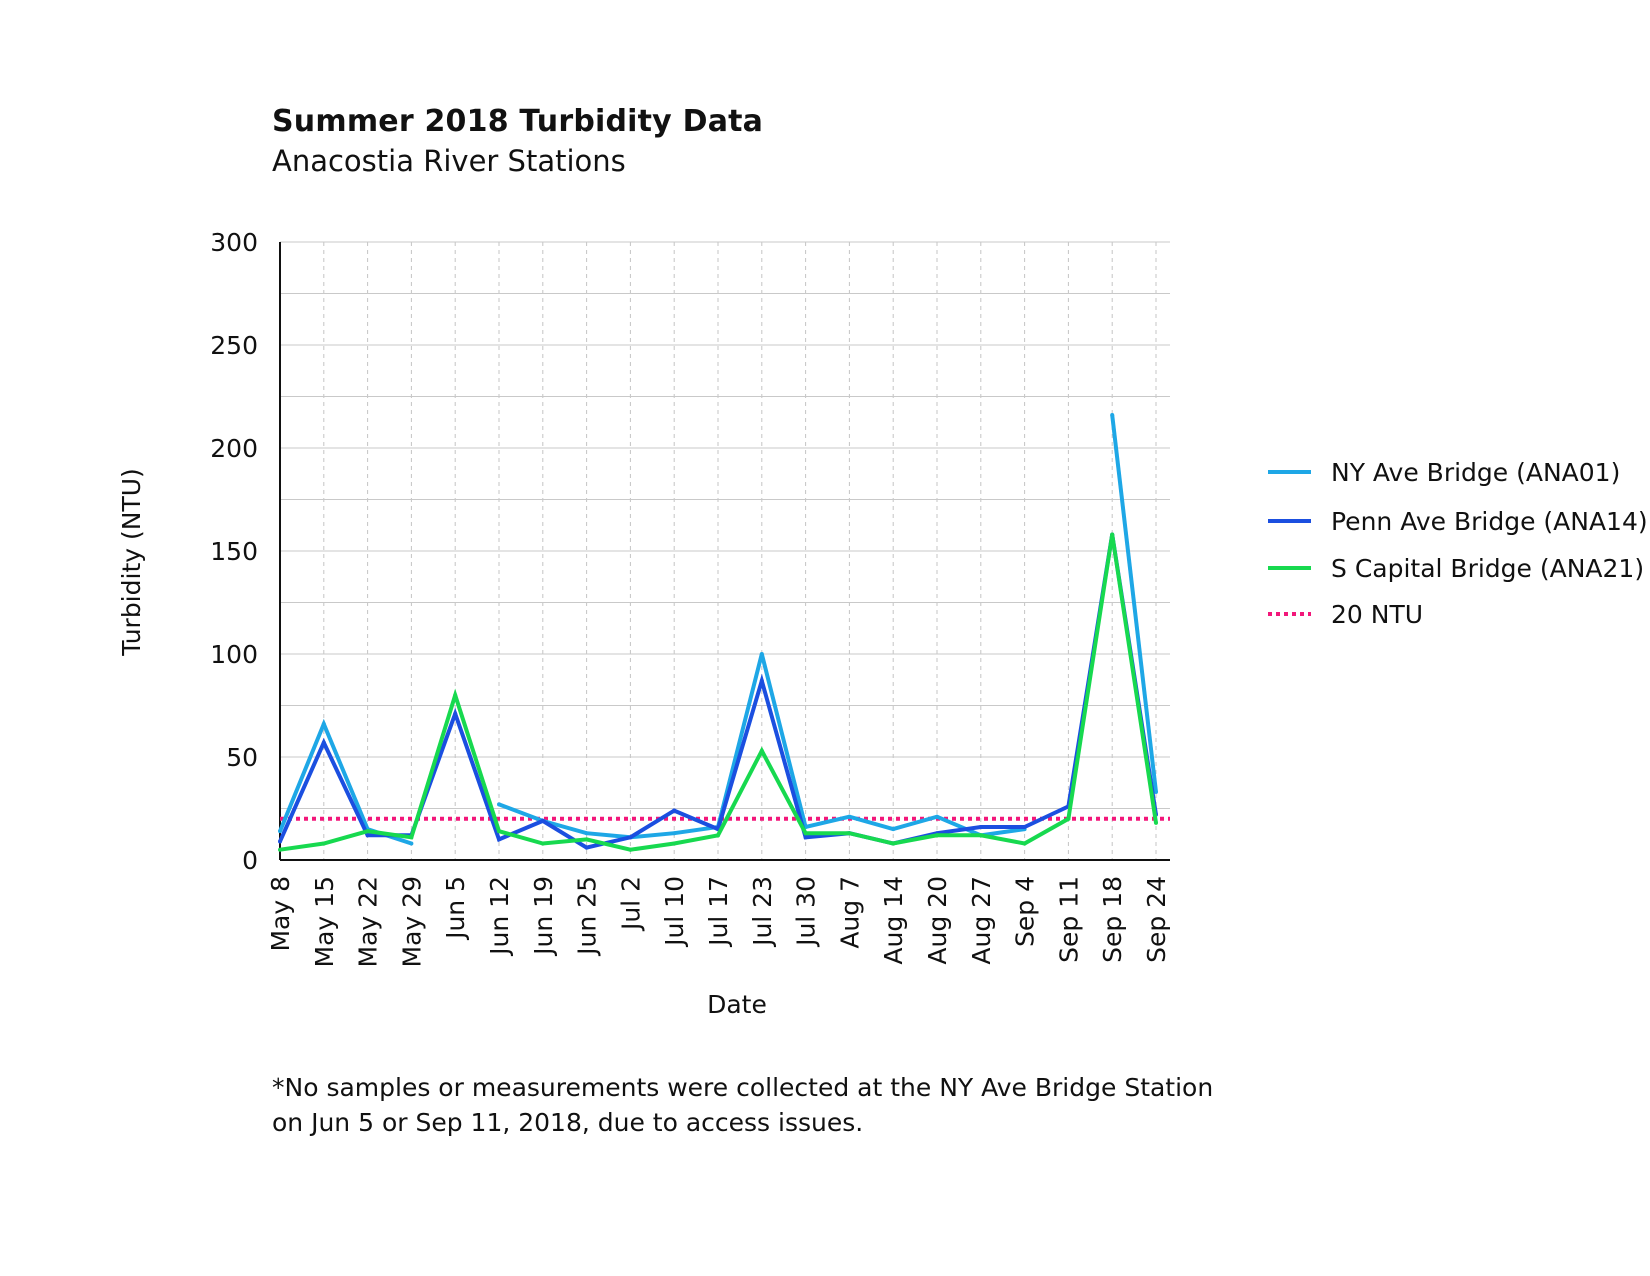 This screenshot has width=1650, height=1276. What do you see at coordinates (234, 448) in the screenshot?
I see `y-tick-label: 200` at bounding box center [234, 448].